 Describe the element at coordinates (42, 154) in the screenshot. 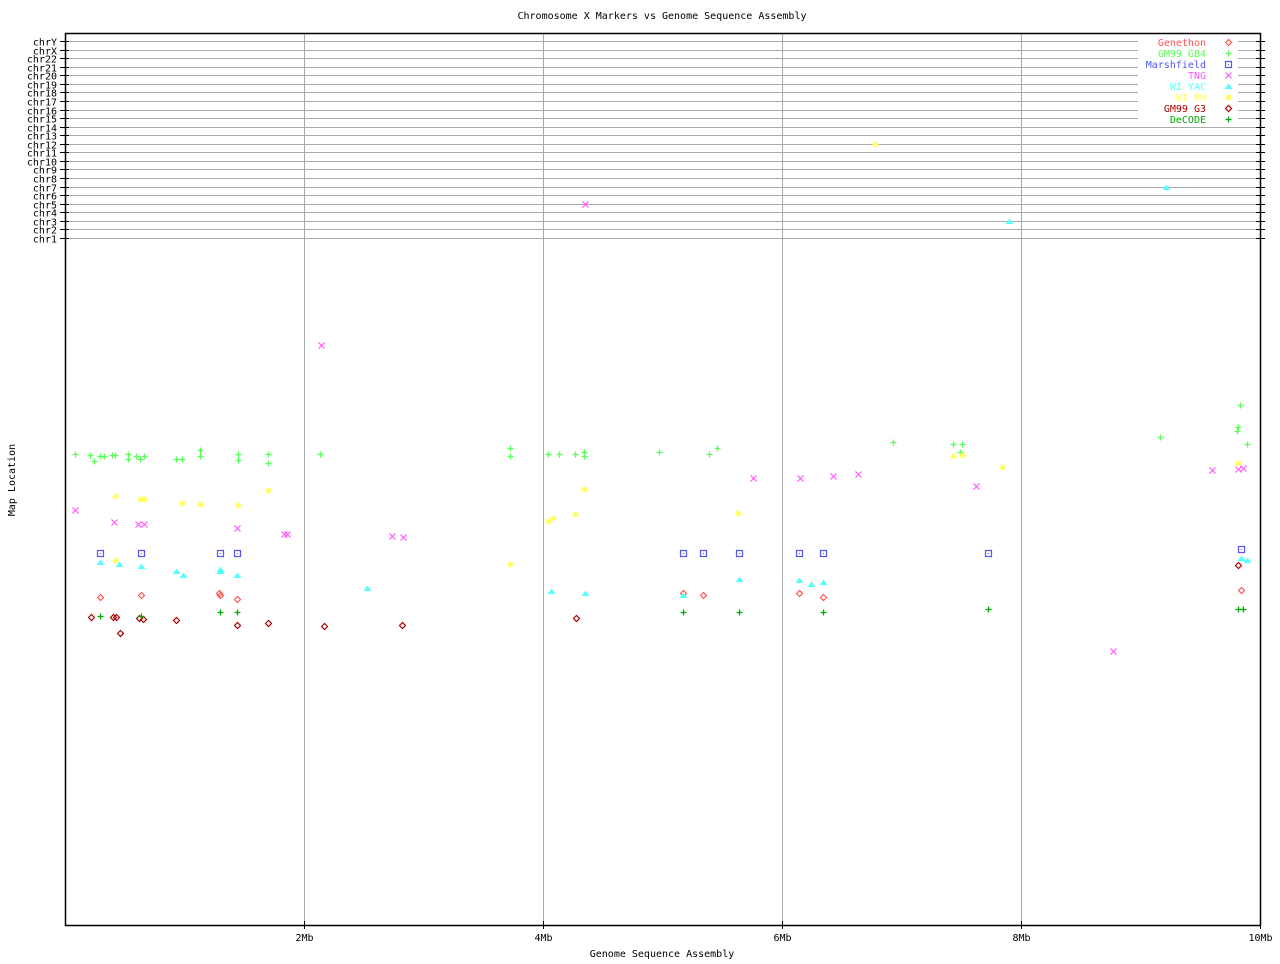

I see `y-tick-label-chr11: chr11` at that location.